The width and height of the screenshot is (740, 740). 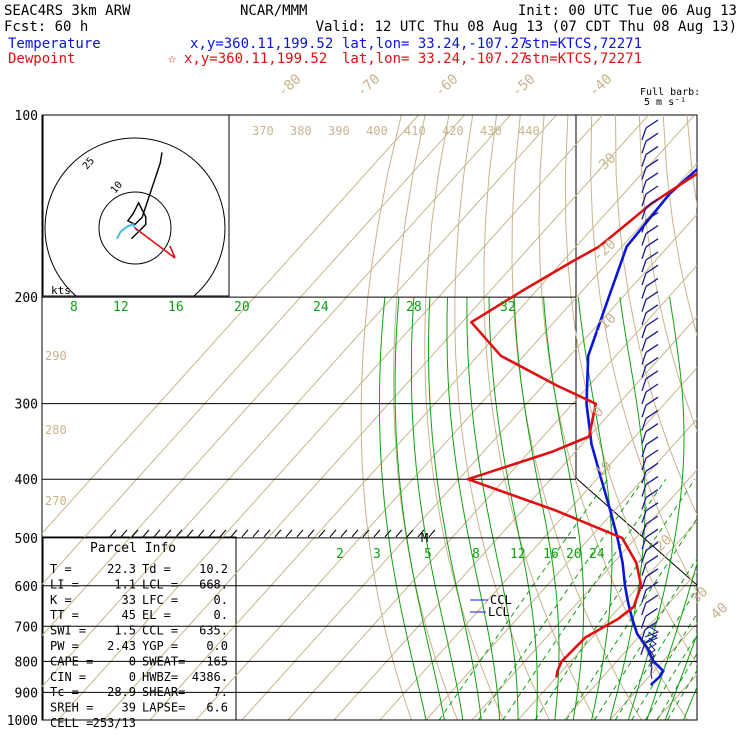 I want to click on mixing-ratio-label: 24, so click(x=321, y=307).